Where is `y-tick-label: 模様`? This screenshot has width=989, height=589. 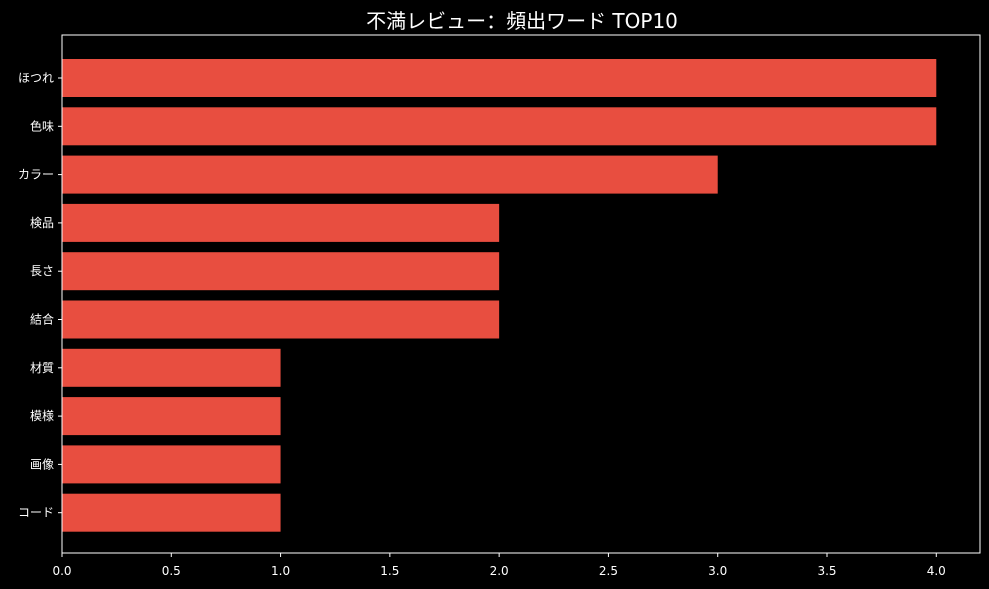
y-tick-label: 模様 is located at coordinates (42, 416).